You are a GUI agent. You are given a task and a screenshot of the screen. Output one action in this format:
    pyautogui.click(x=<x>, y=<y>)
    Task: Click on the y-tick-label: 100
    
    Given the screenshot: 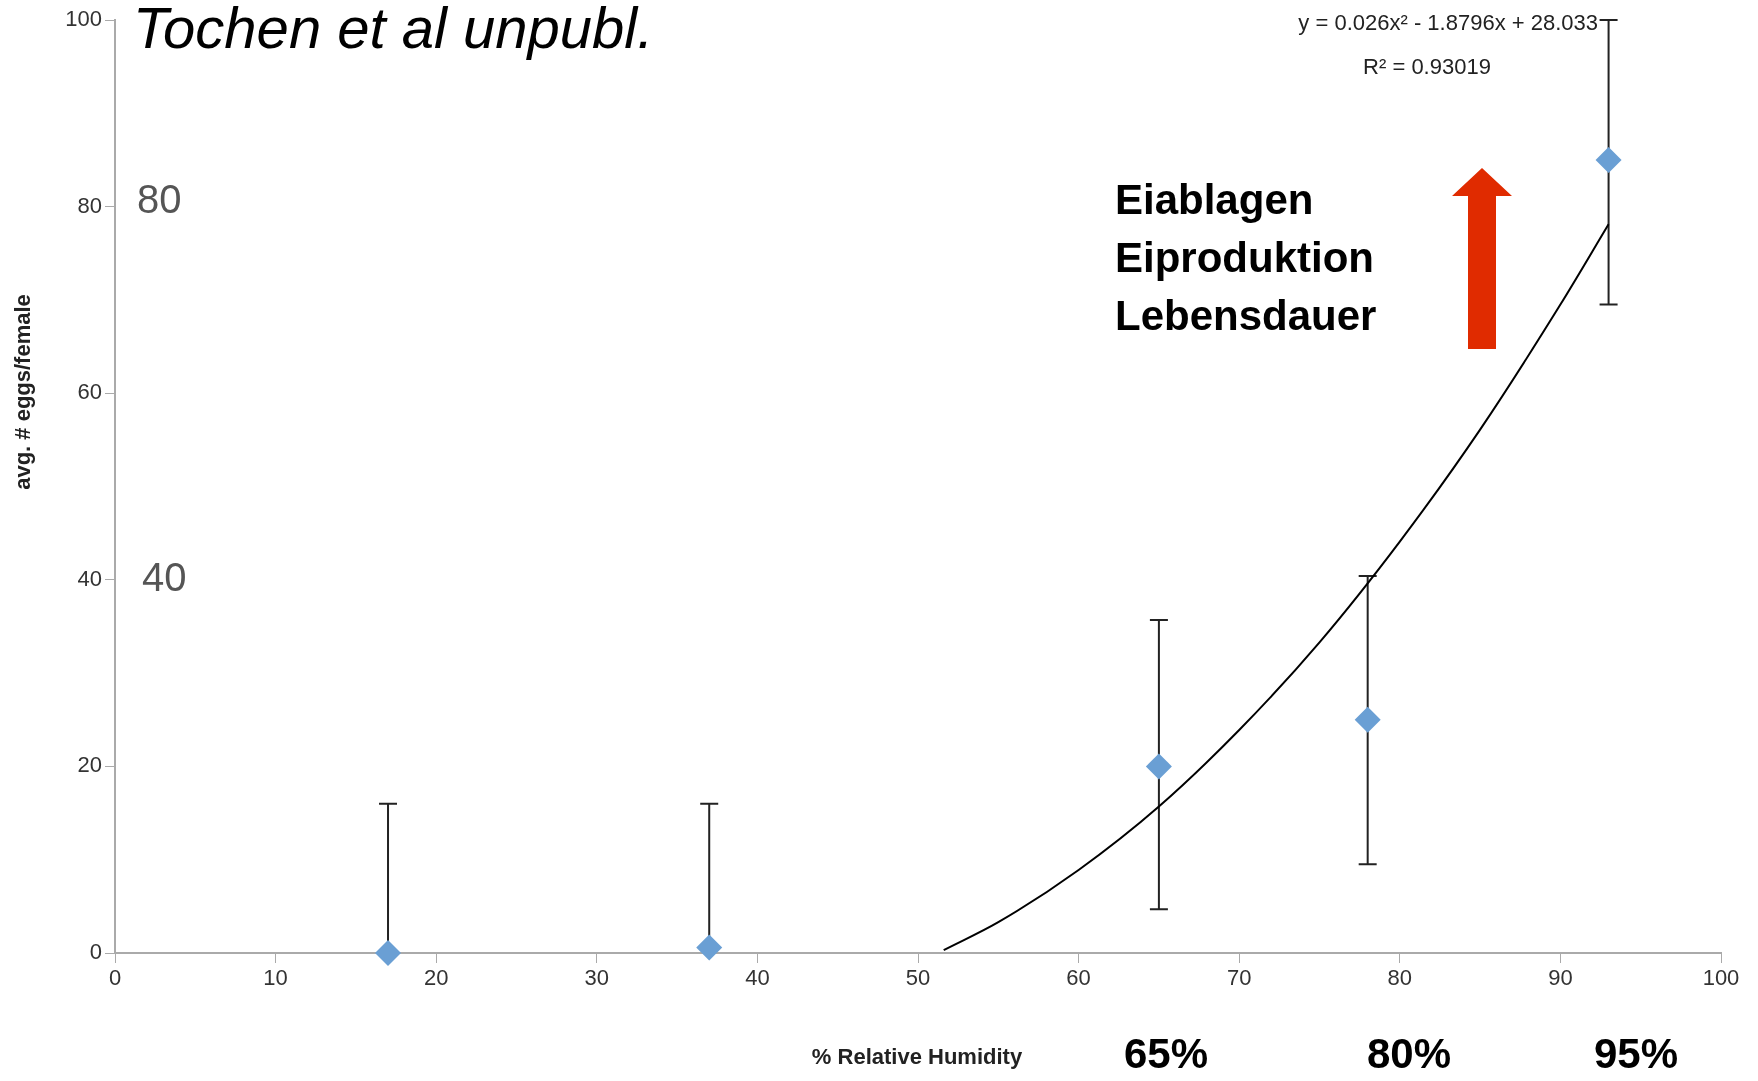 What is the action you would take?
    pyautogui.click(x=83, y=19)
    